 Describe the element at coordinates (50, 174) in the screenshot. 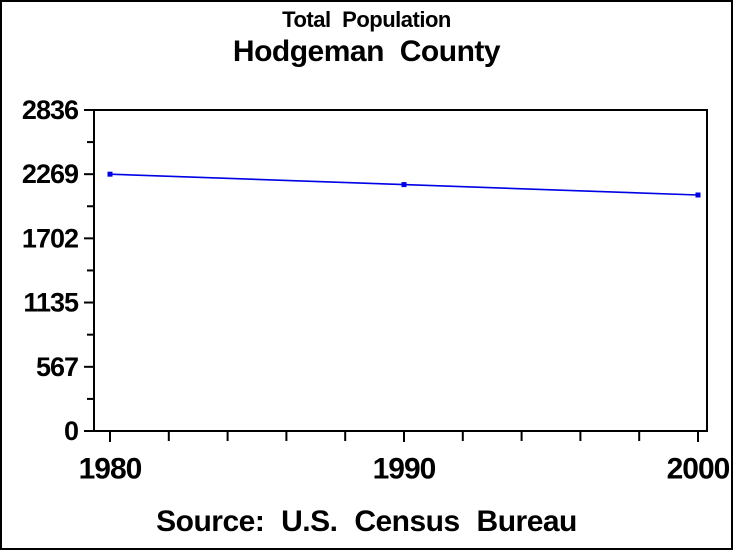

I see `y-axis-tick-label: 2269` at that location.